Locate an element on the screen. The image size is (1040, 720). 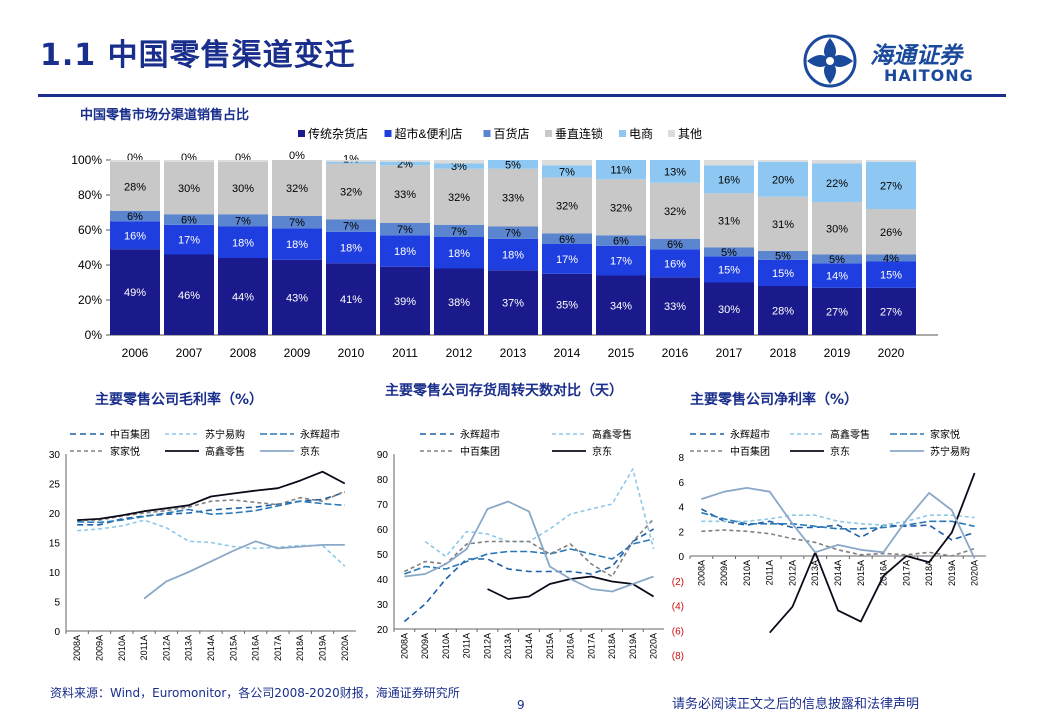
bar-segment-1-2013 is located at coordinates (513, 254).